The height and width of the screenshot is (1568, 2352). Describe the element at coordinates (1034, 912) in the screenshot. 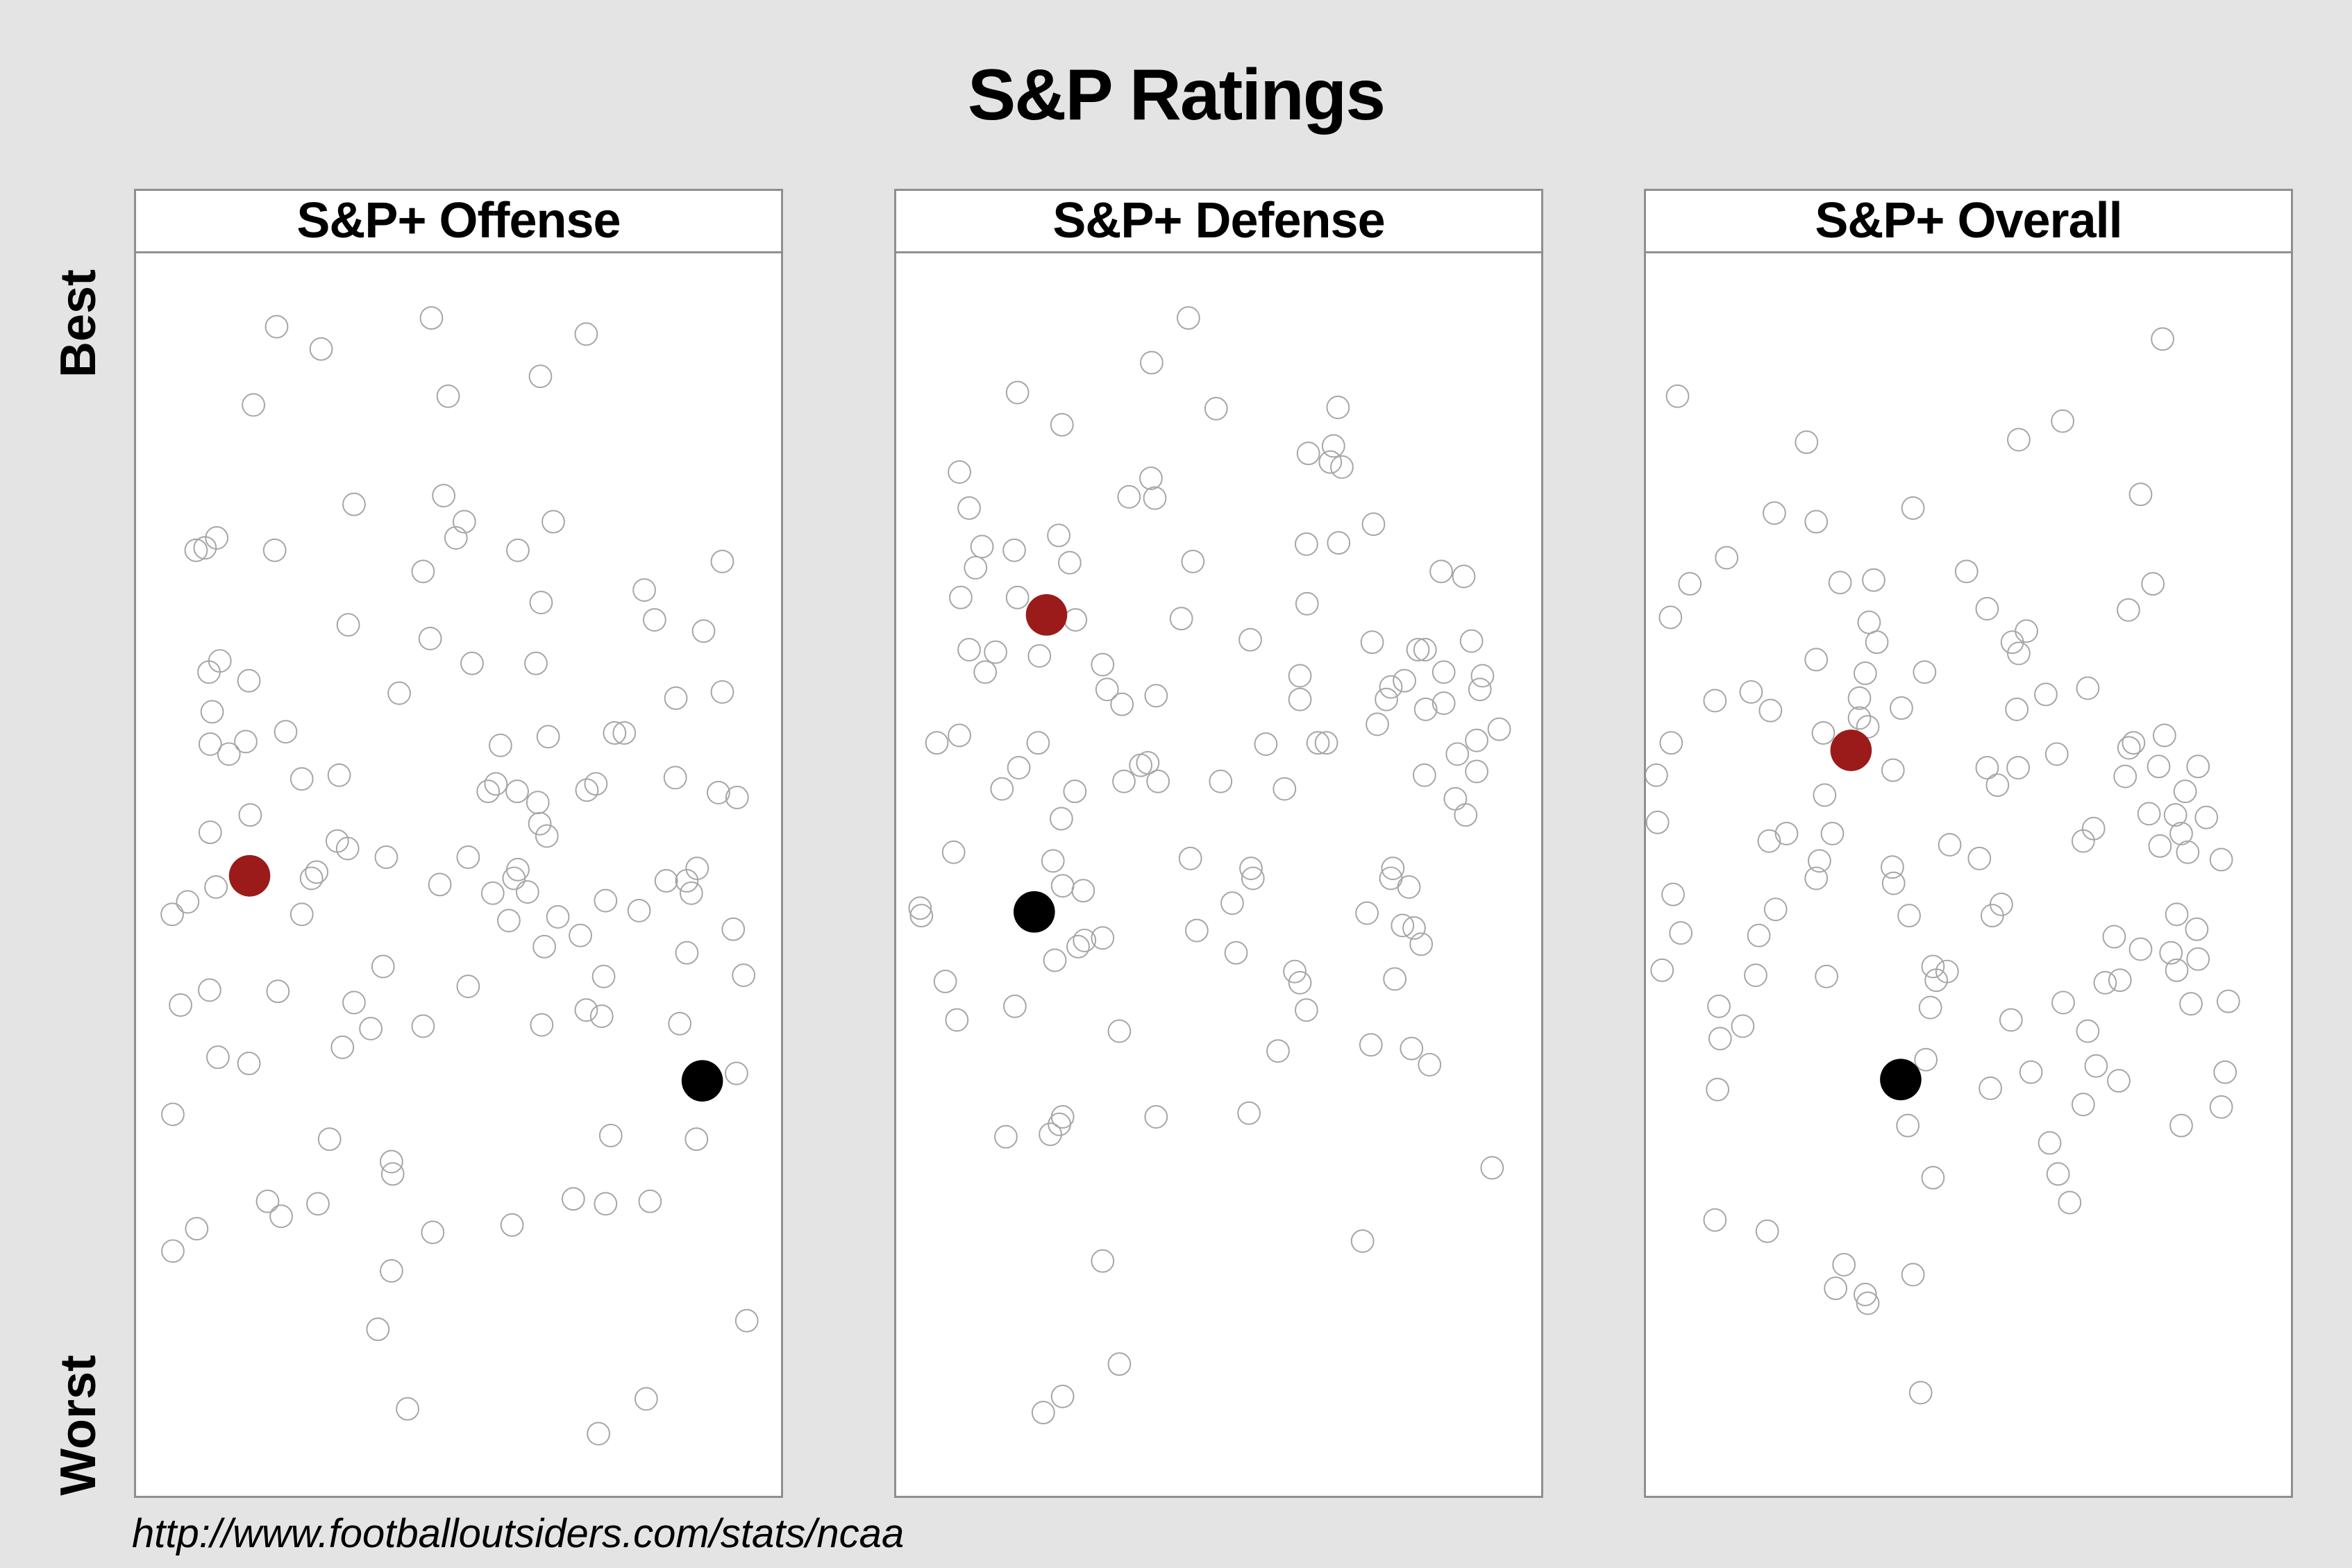

I see `black-dot-point` at that location.